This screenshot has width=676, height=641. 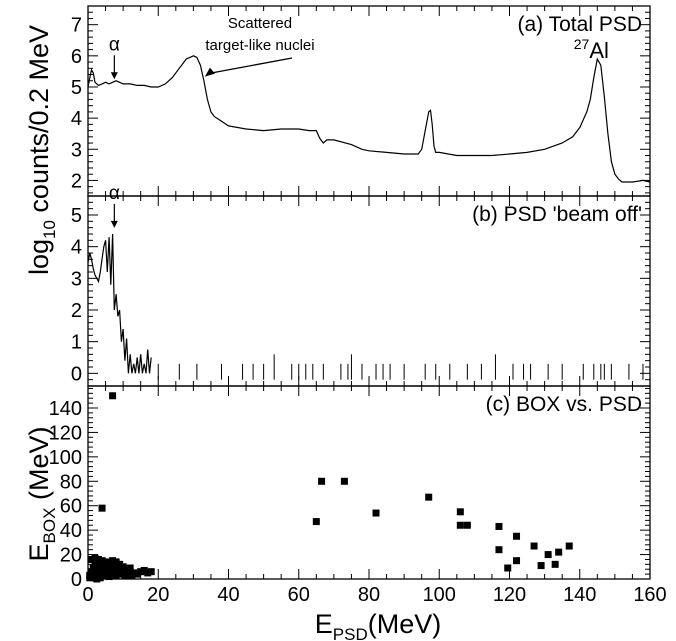 I want to click on annotation-target-like: target-like nuclei, so click(x=259, y=45).